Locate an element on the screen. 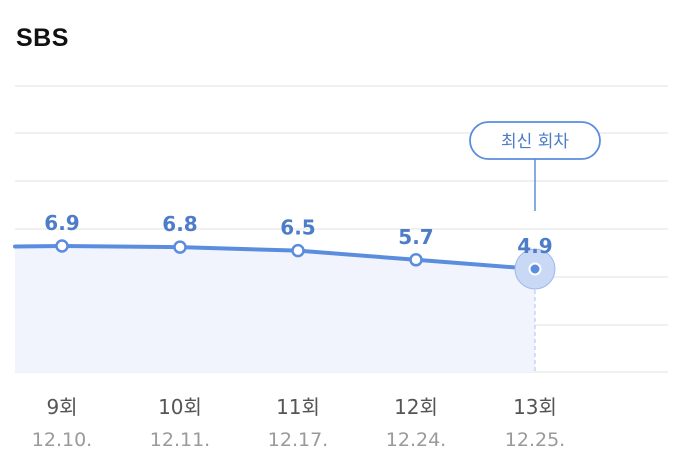  value-label: 6.5 is located at coordinates (297, 228).